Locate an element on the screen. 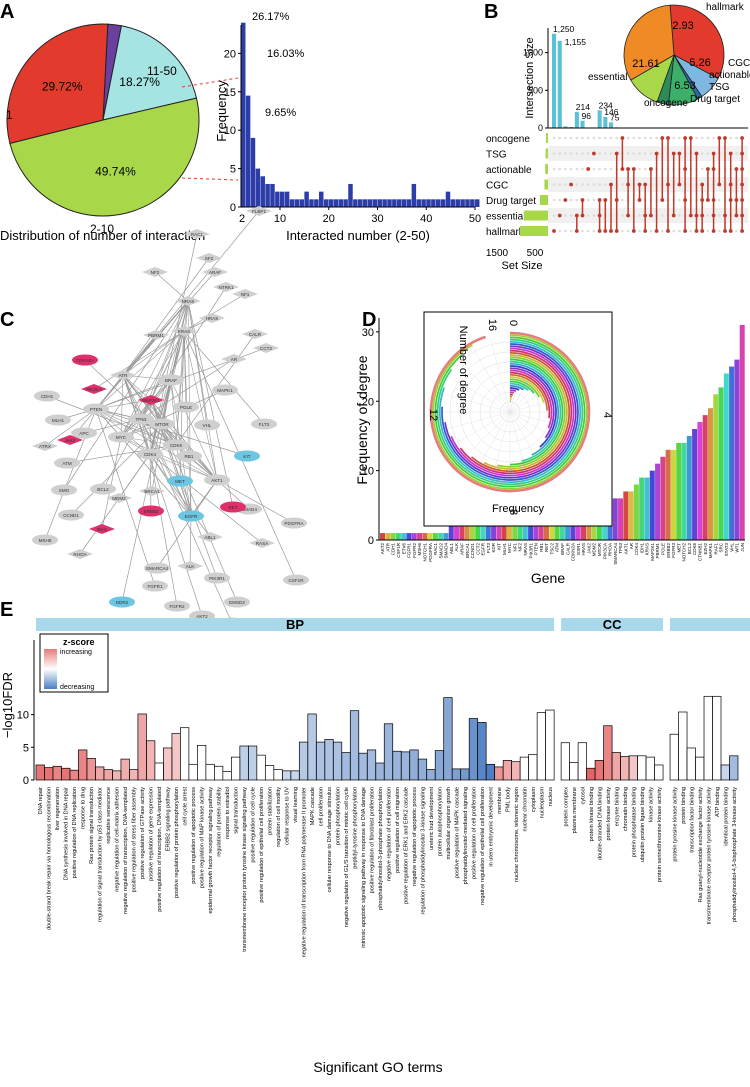 Image resolution: width=750 pixels, height=1087 pixels. upset-y-label: Intersection Size is located at coordinates (530, 77).